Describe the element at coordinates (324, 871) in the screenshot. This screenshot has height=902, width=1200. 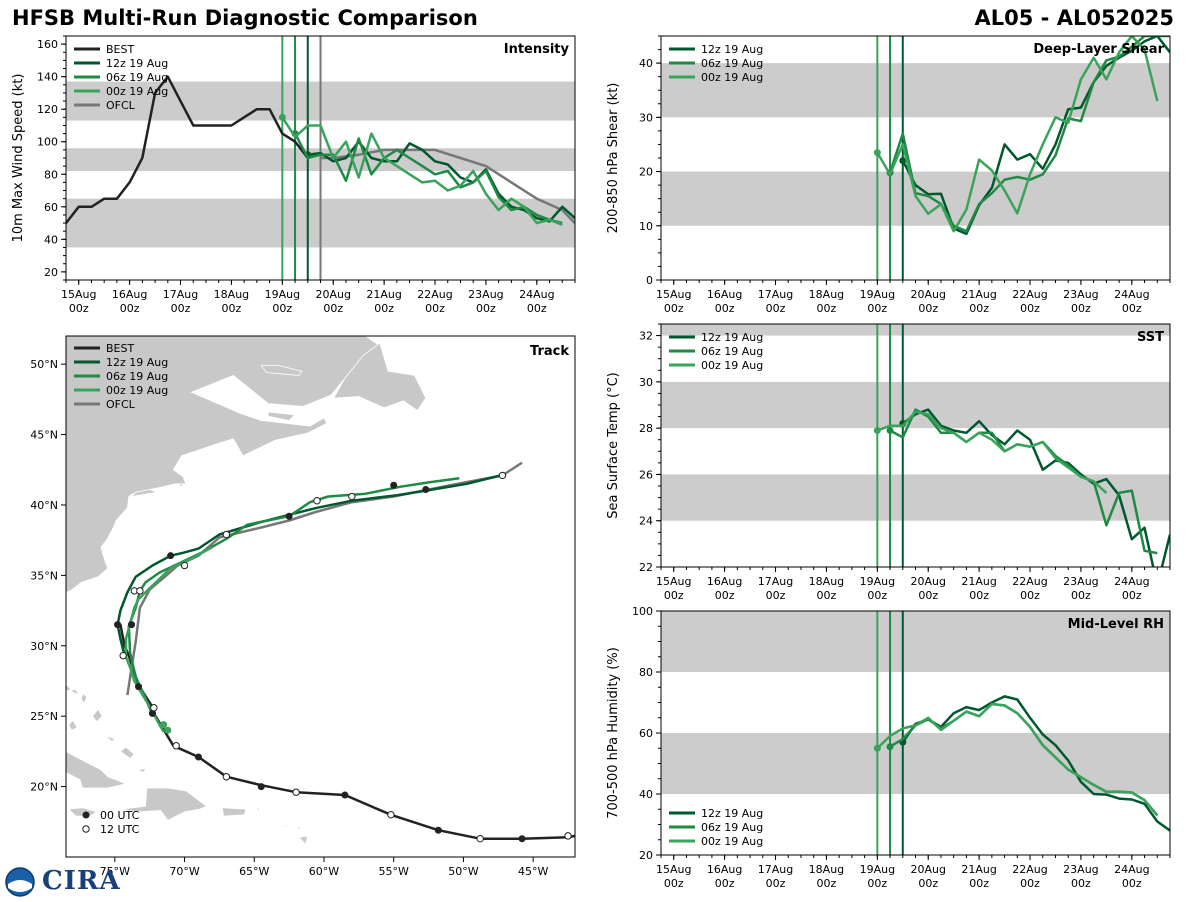
I see `x-tick-label: 60°W` at that location.